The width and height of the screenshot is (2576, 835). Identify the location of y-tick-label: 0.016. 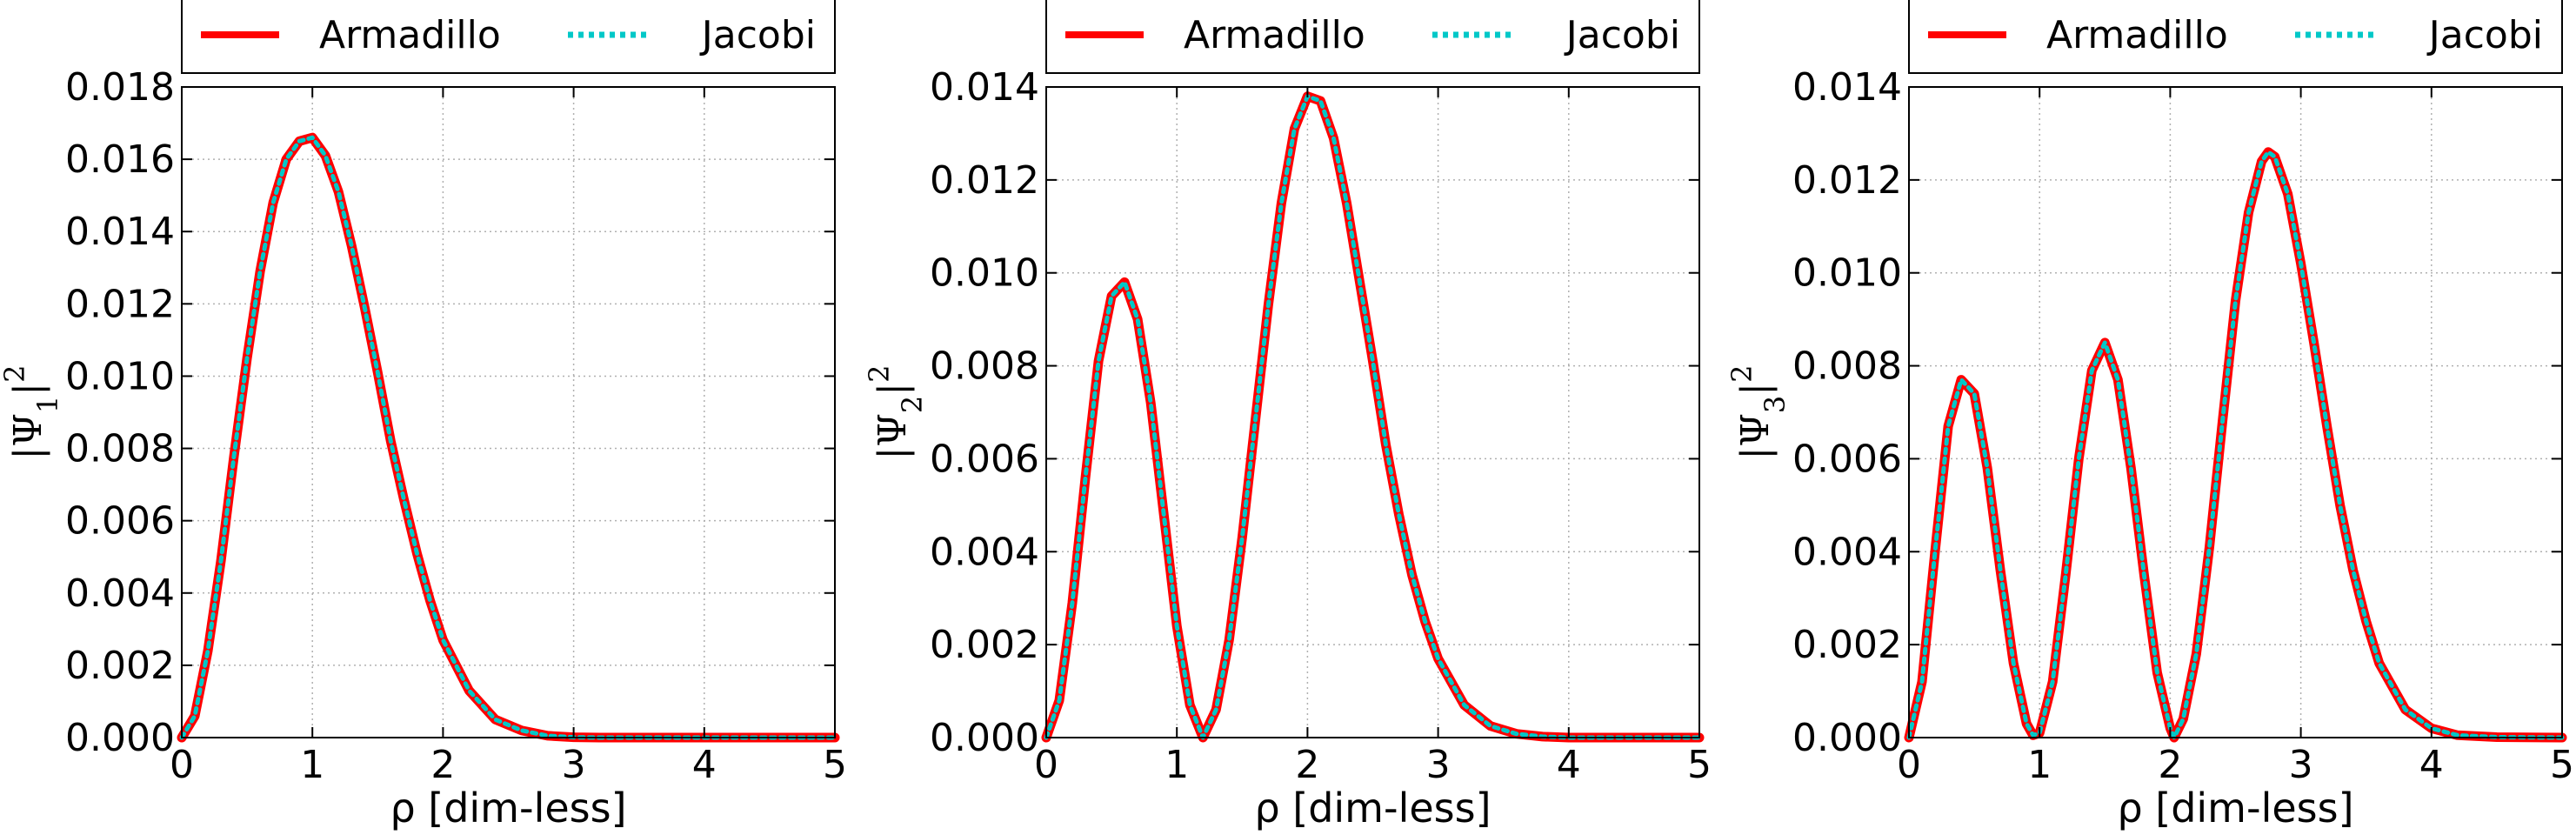
(120, 159).